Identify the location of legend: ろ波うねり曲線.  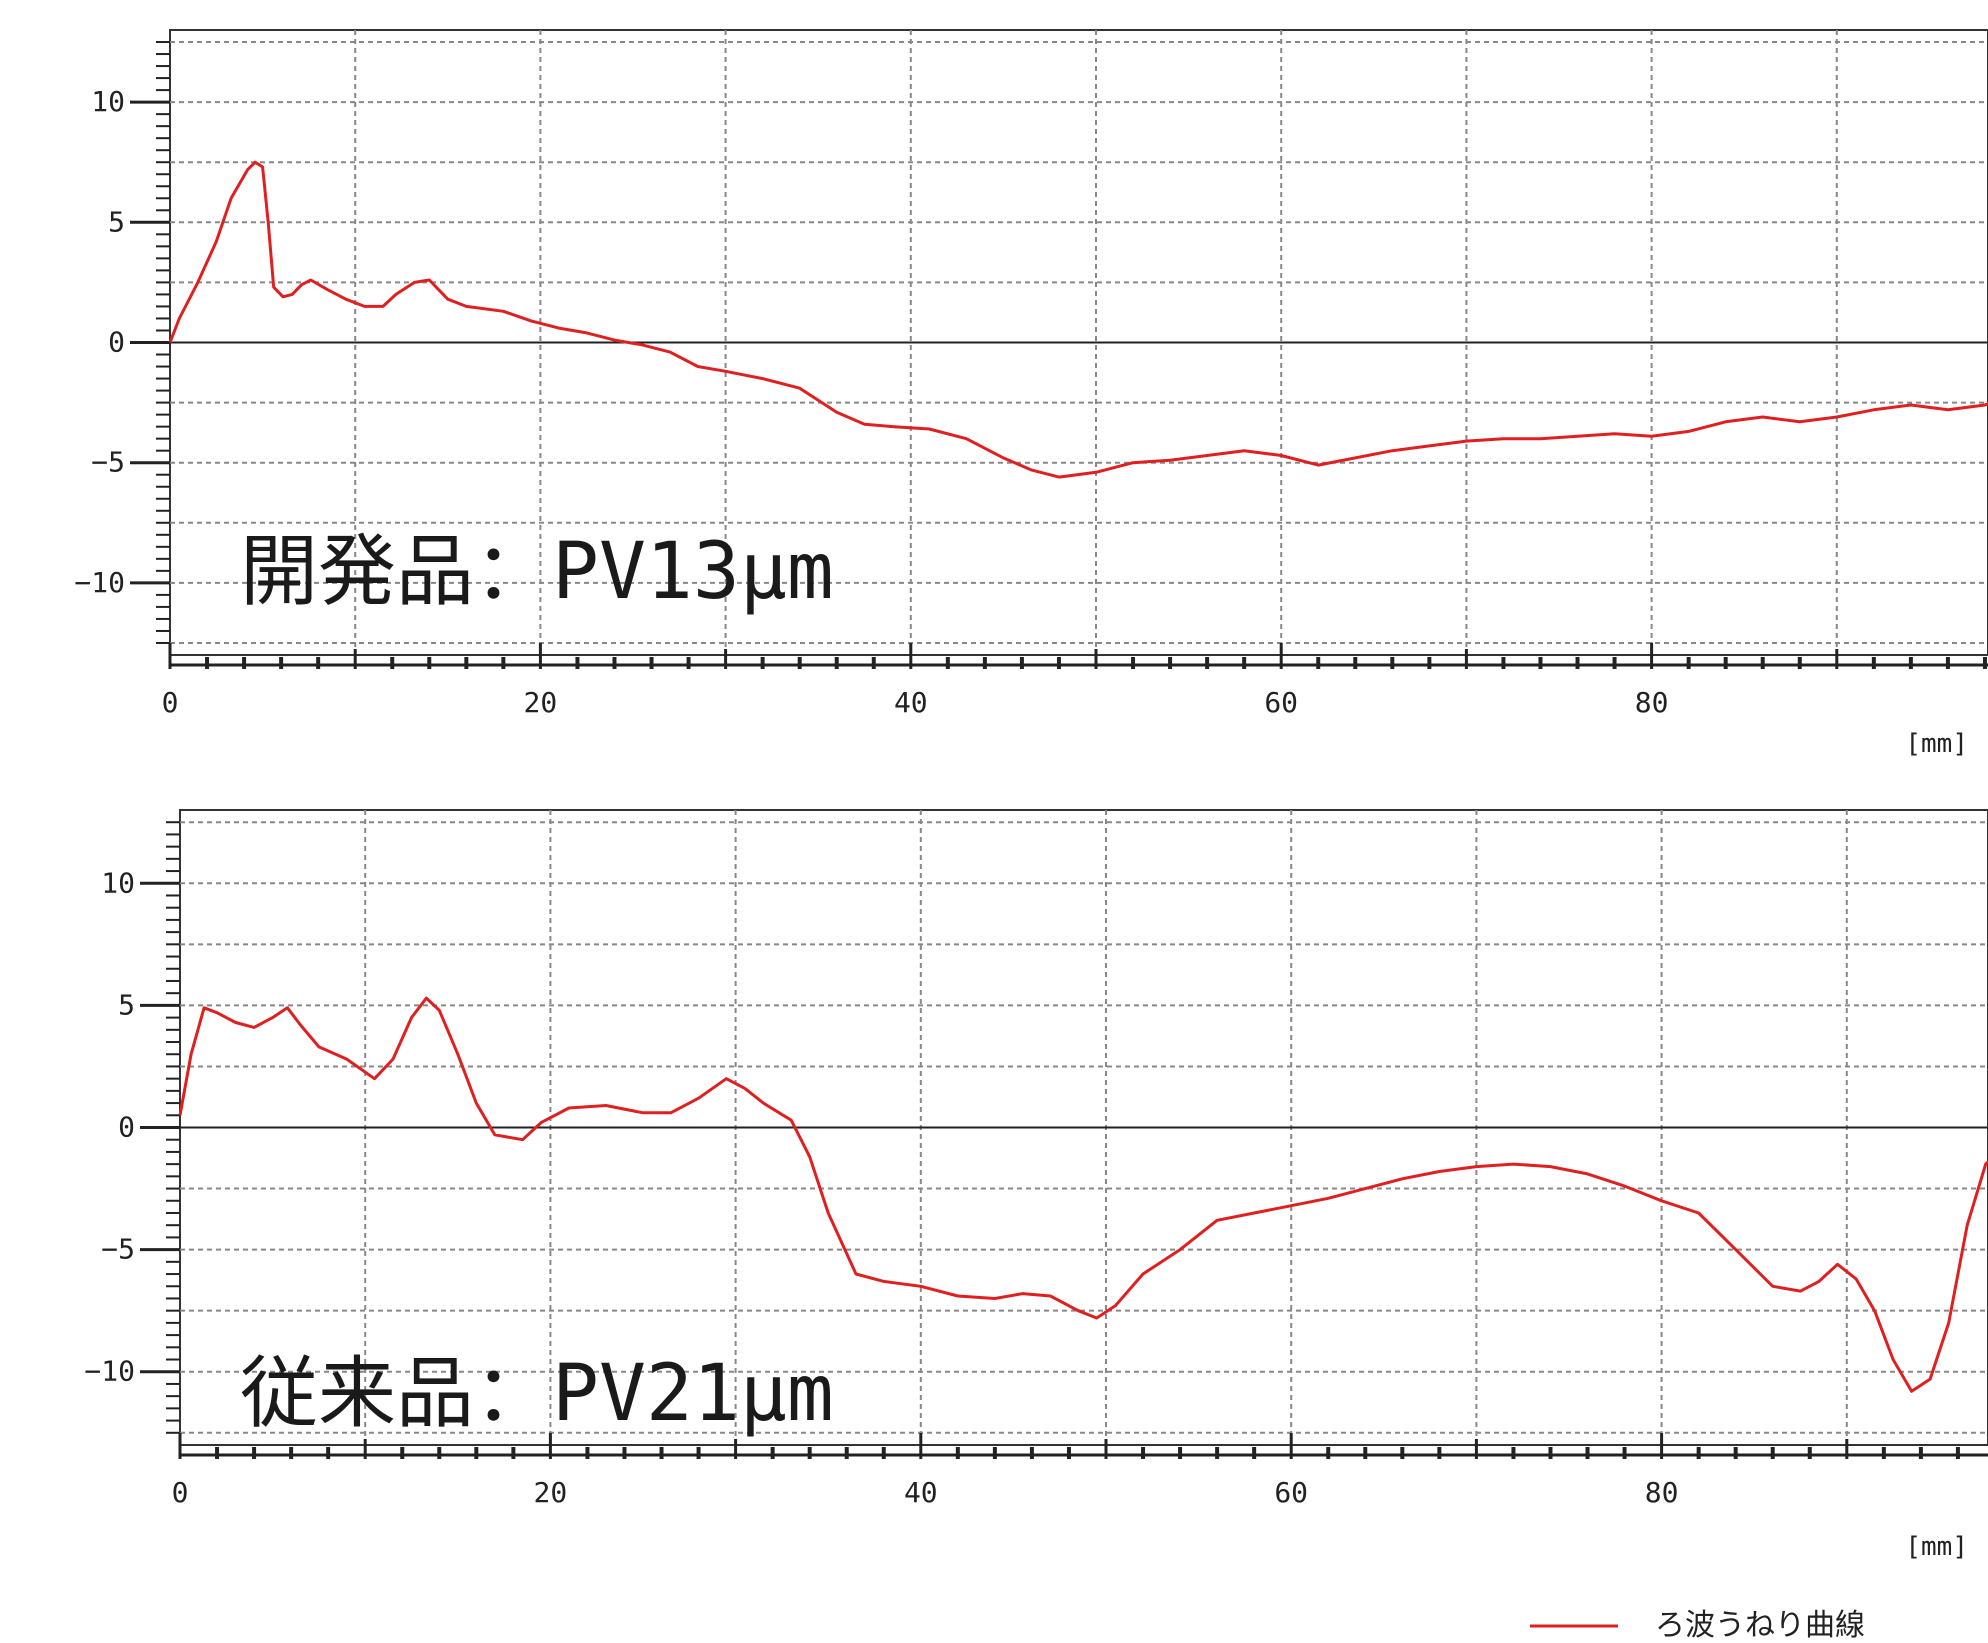
(1697, 1625).